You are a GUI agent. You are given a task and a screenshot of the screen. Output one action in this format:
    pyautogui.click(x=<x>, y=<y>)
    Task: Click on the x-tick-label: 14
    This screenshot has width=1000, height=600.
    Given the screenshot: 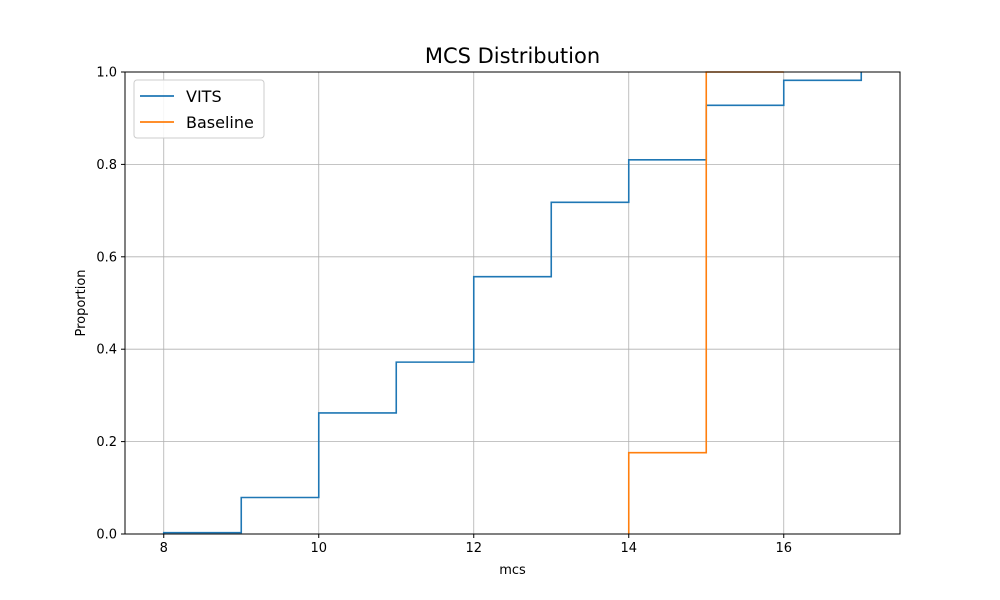 What is the action you would take?
    pyautogui.click(x=628, y=548)
    